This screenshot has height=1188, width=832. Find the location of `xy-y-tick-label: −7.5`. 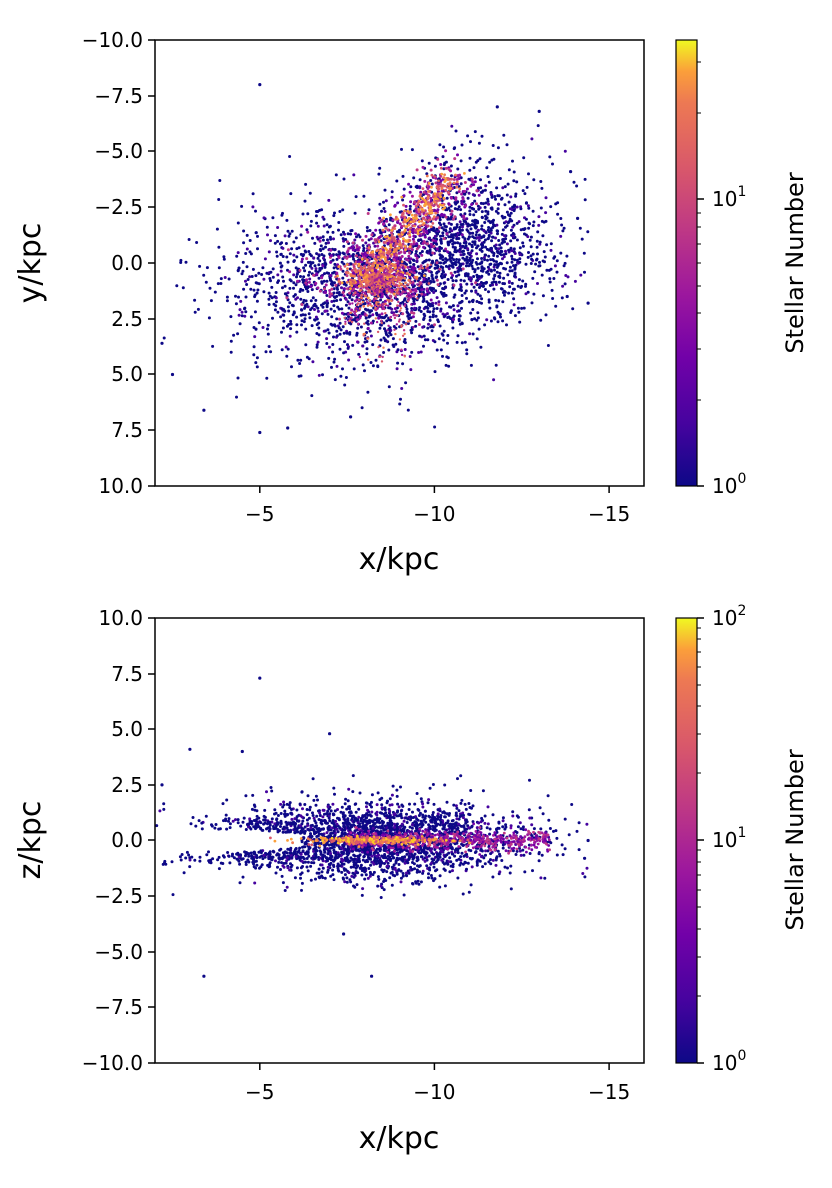

xy-y-tick-label: −7.5 is located at coordinates (118, 96).